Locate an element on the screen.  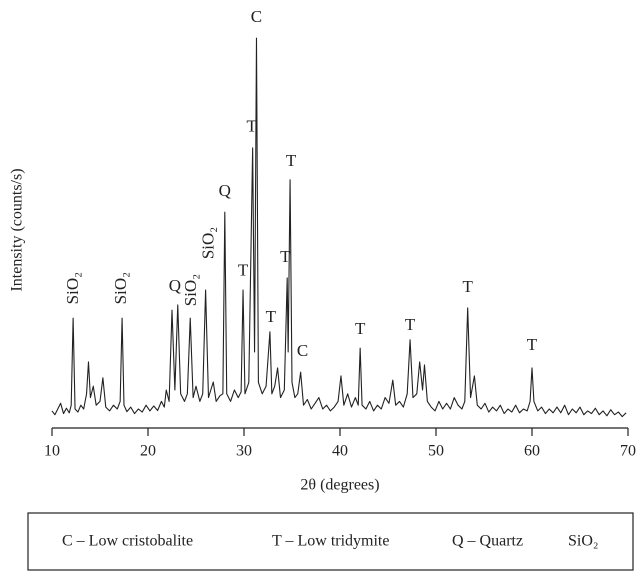
key-item: SiO₂ is located at coordinates (583, 541).